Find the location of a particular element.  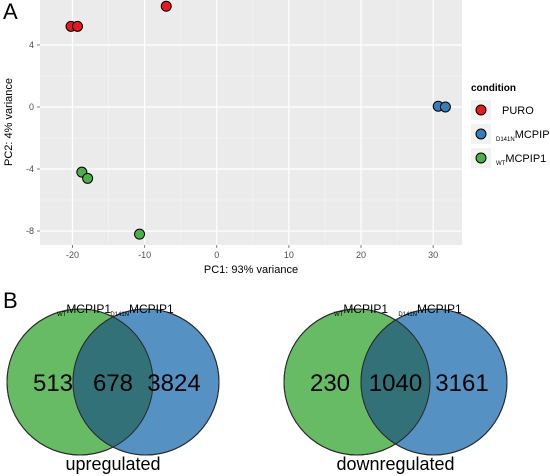

venn-count-left-only: 513 is located at coordinates (53, 383).